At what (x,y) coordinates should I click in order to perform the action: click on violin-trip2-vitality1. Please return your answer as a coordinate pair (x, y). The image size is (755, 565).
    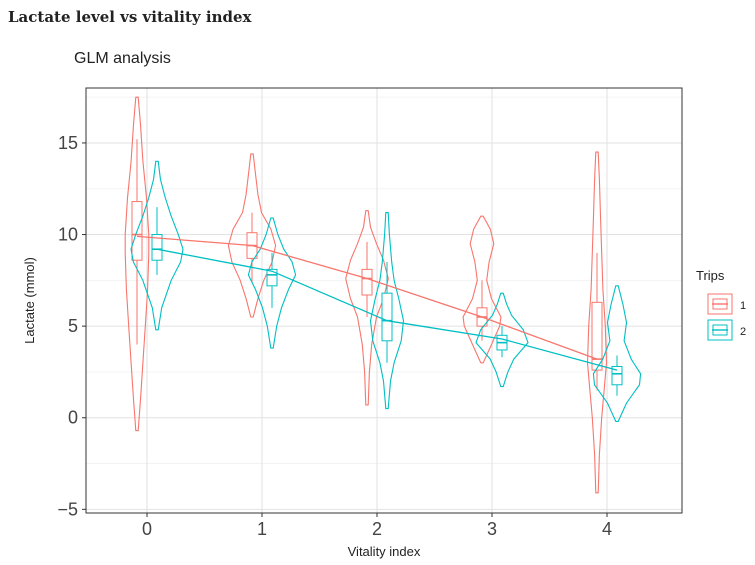
    Looking at the image, I should click on (272, 283).